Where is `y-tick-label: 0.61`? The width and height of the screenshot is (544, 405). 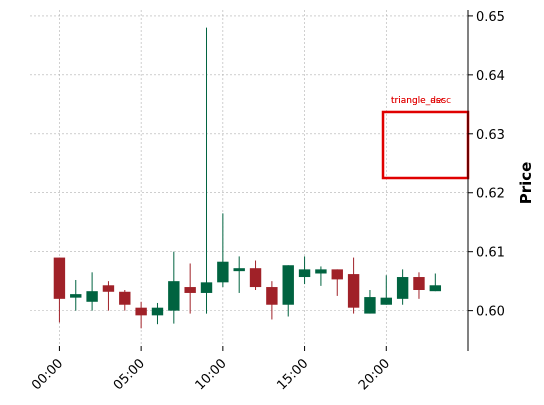
y-tick-label: 0.61 is located at coordinates (490, 253).